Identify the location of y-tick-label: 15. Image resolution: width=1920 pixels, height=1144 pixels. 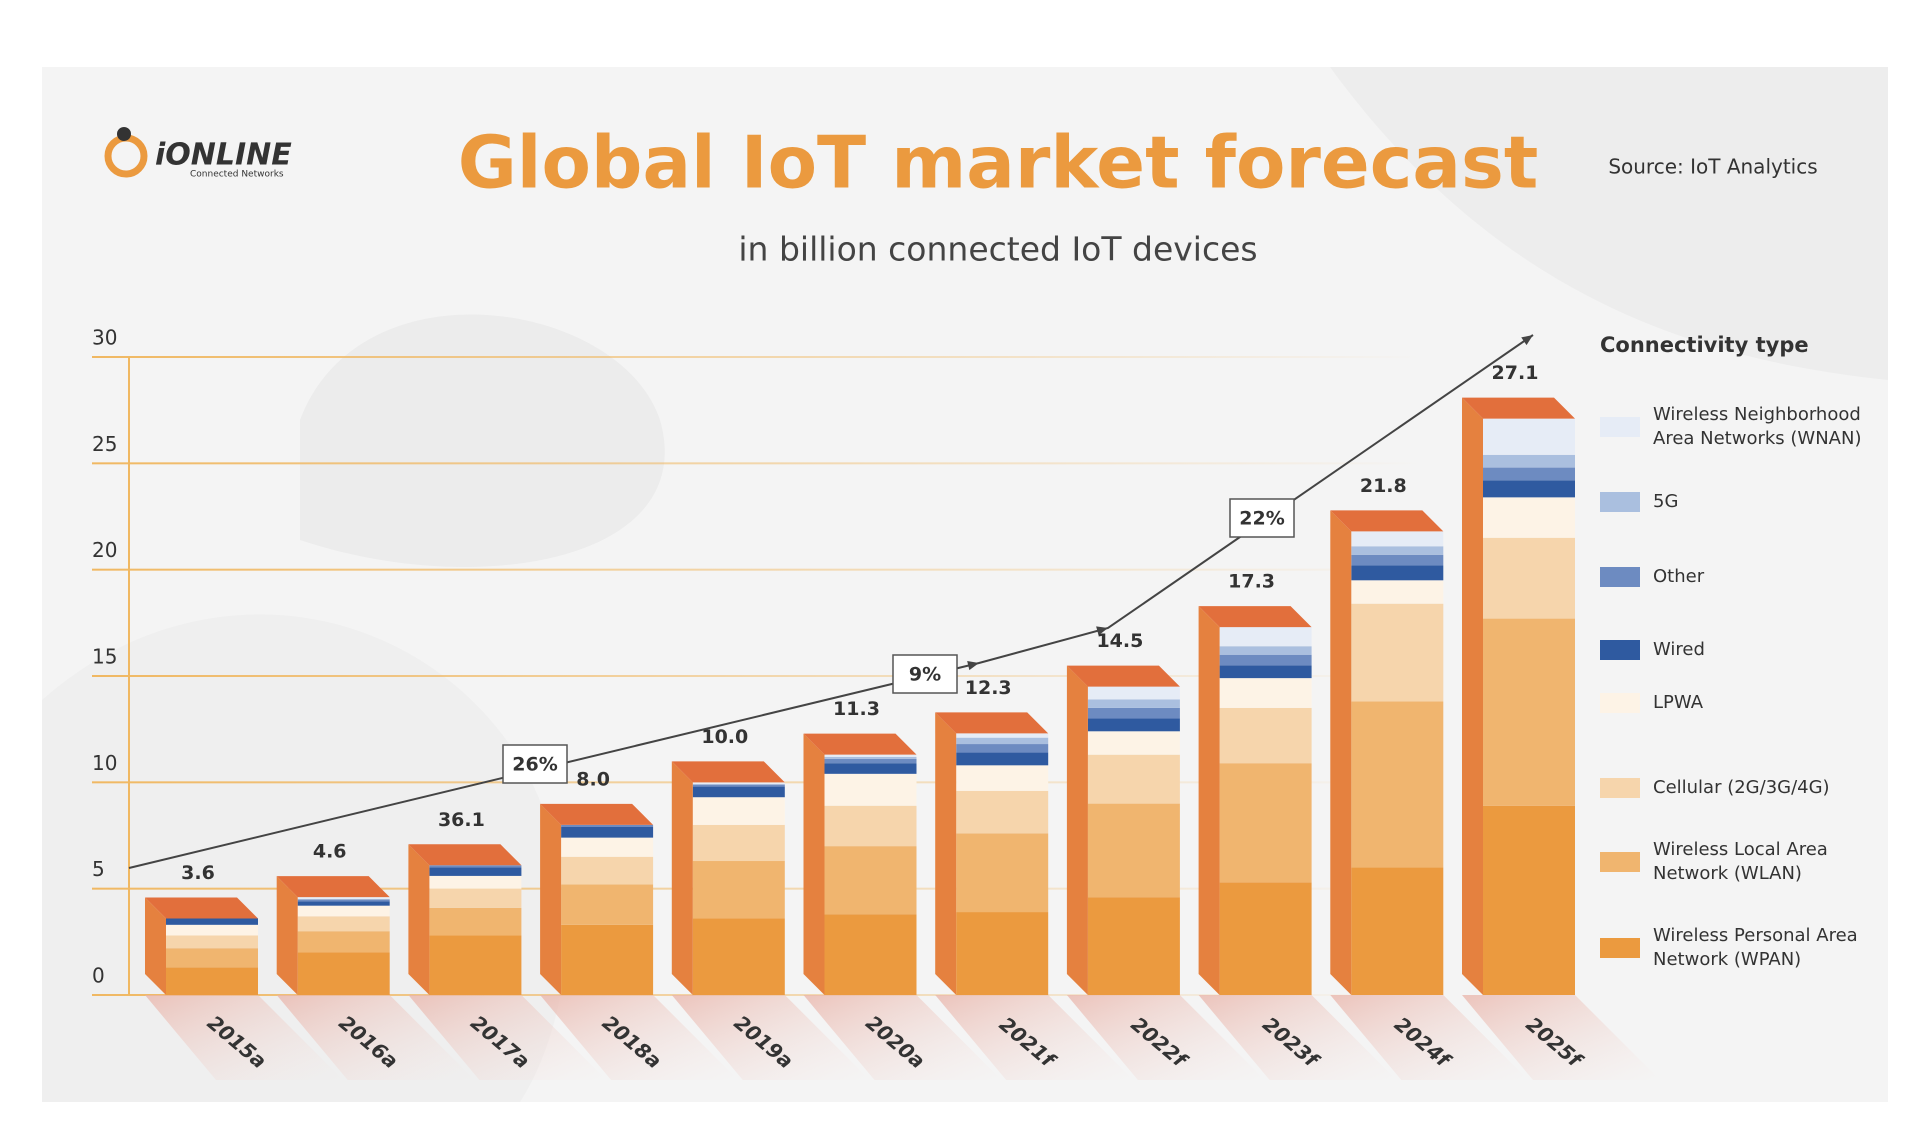
(104, 657).